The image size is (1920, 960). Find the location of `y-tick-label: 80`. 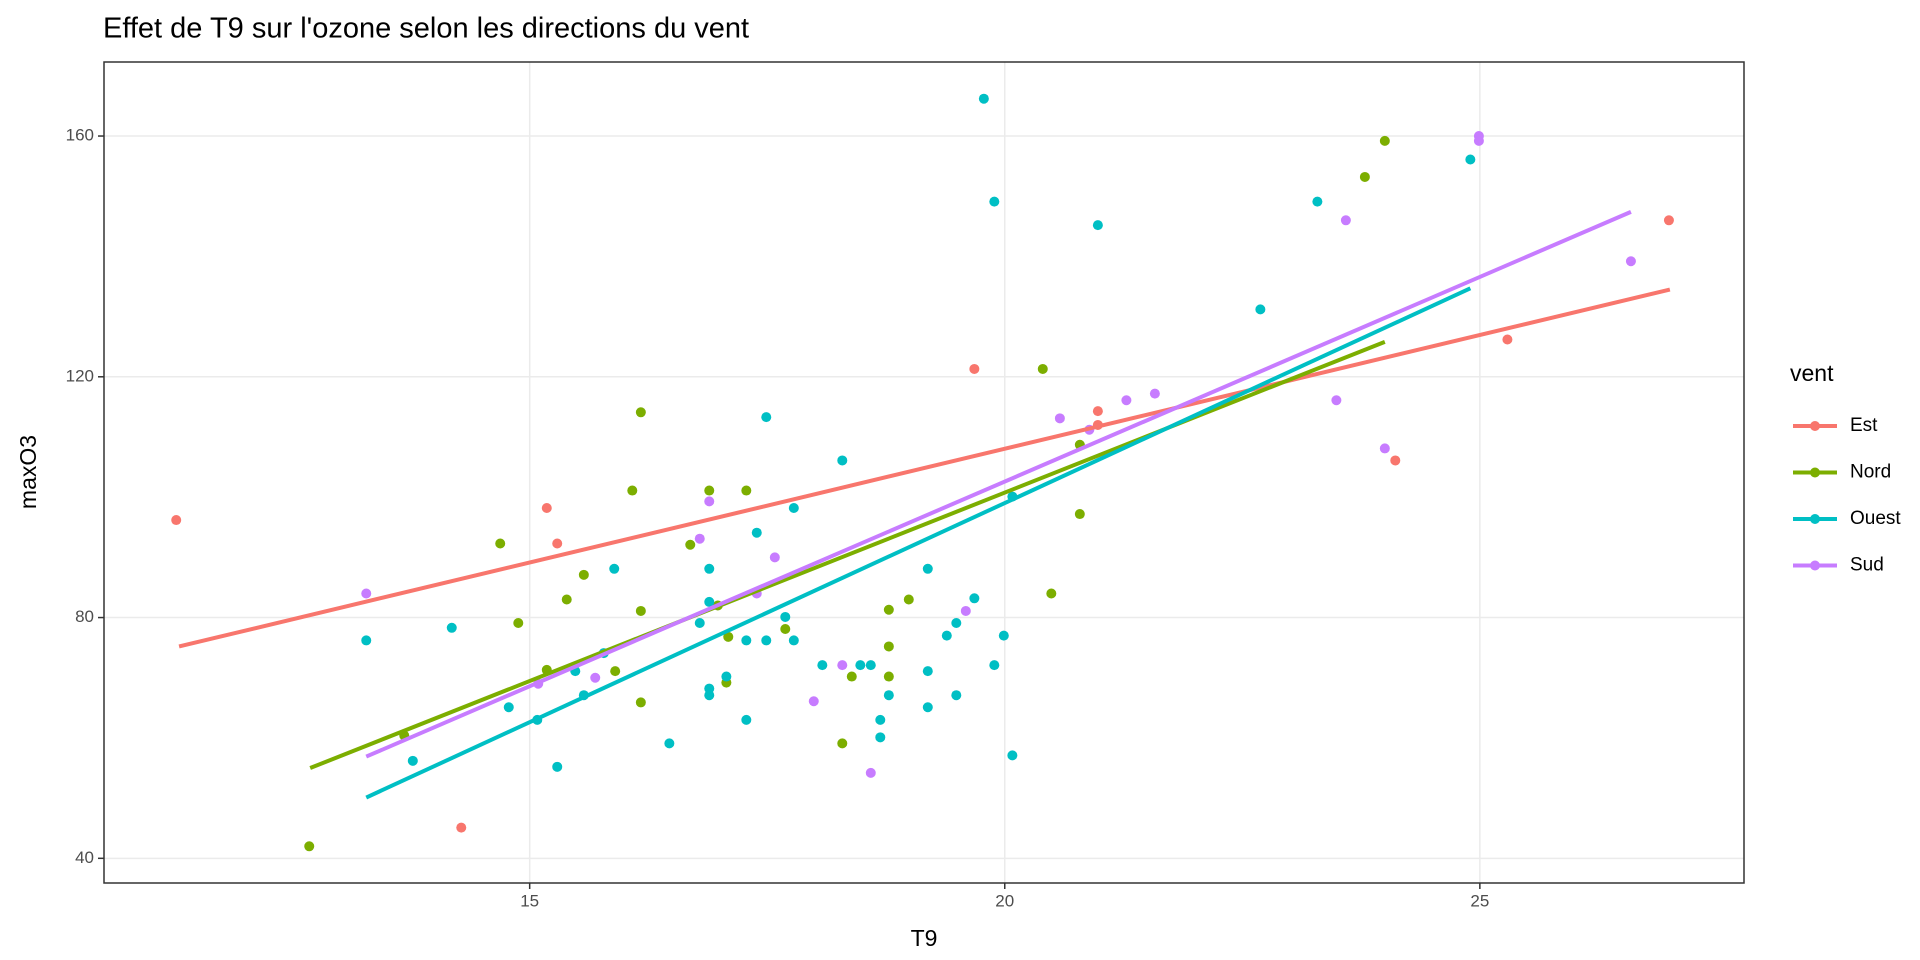

y-tick-label: 80 is located at coordinates (84, 616).